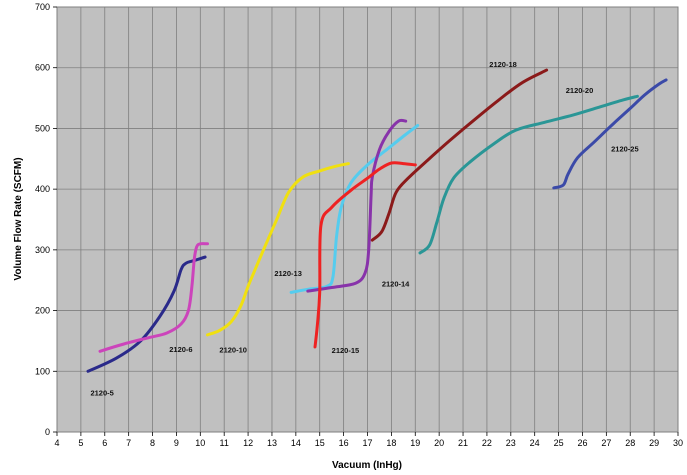  Describe the element at coordinates (625, 149) in the screenshot. I see `series-label: 2120-25` at that location.